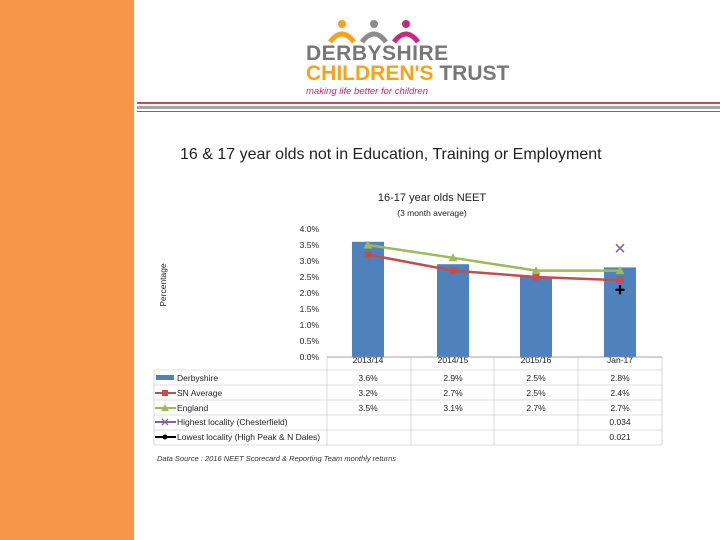  Describe the element at coordinates (310, 357) in the screenshot. I see `y-tick-label: 0.0%` at that location.